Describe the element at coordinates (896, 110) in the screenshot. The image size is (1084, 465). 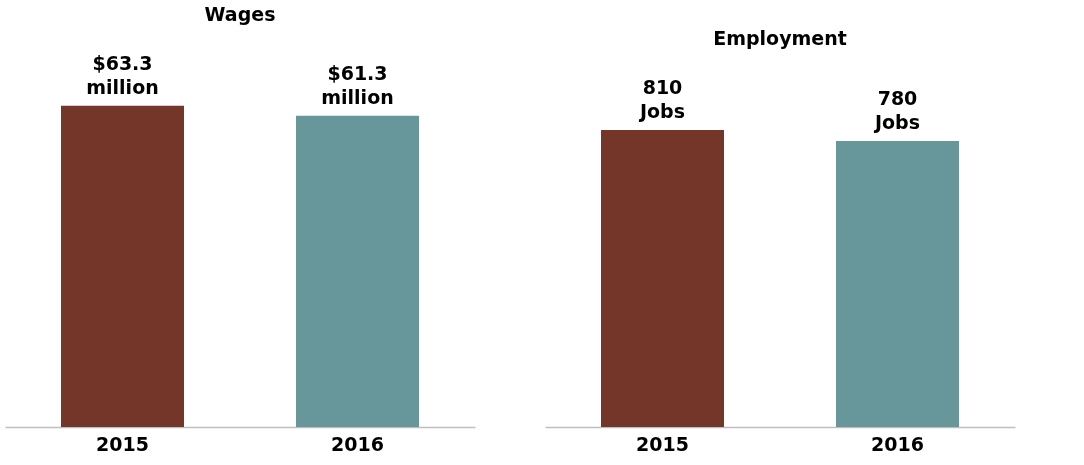
I see `data-label: 780 Jobs` at that location.